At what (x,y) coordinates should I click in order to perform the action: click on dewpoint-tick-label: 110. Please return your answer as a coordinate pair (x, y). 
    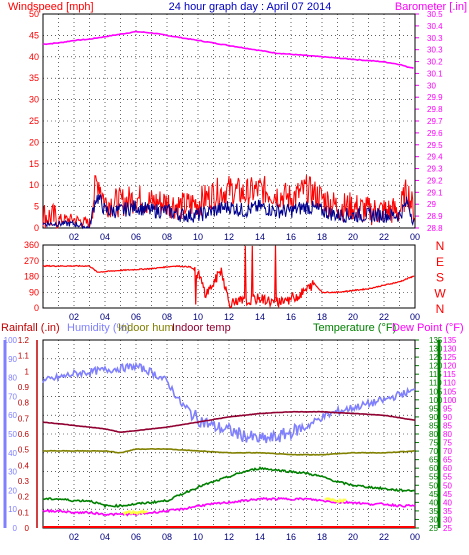
    Looking at the image, I should click on (449, 383).